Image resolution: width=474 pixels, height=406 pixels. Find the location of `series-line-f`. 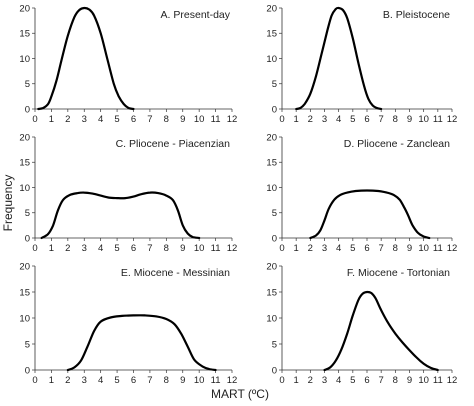

series-line-f is located at coordinates (381, 331).